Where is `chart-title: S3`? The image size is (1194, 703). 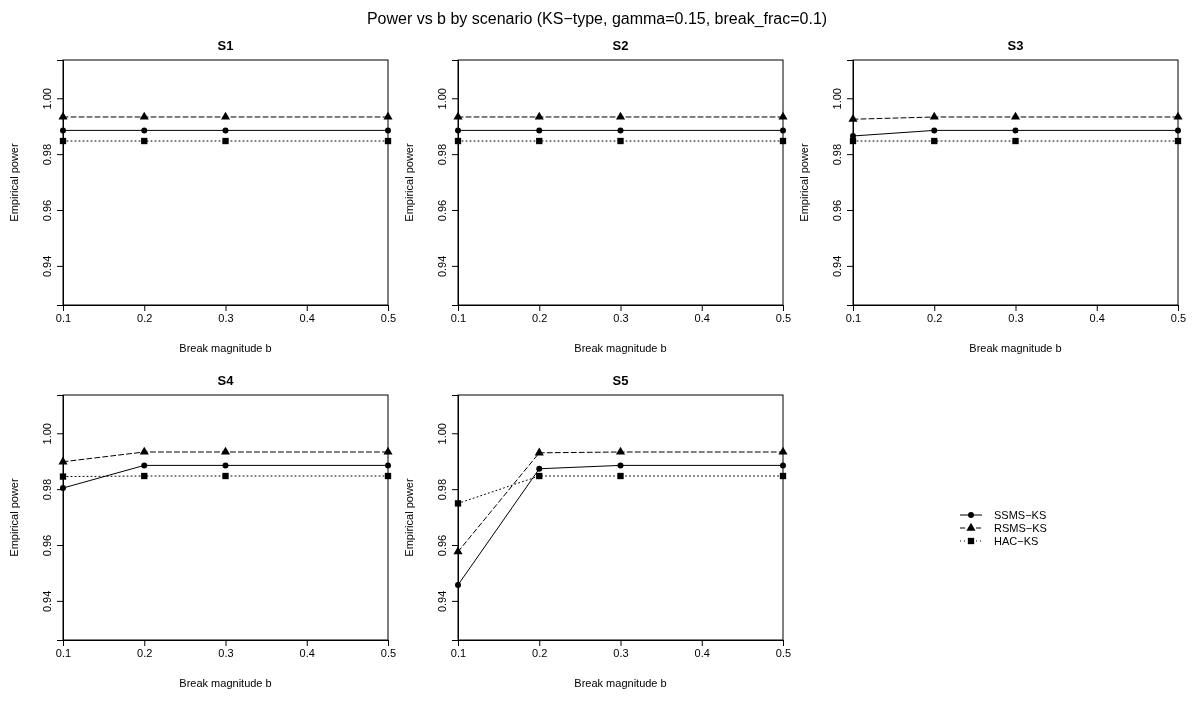
chart-title: S3 is located at coordinates (1015, 45).